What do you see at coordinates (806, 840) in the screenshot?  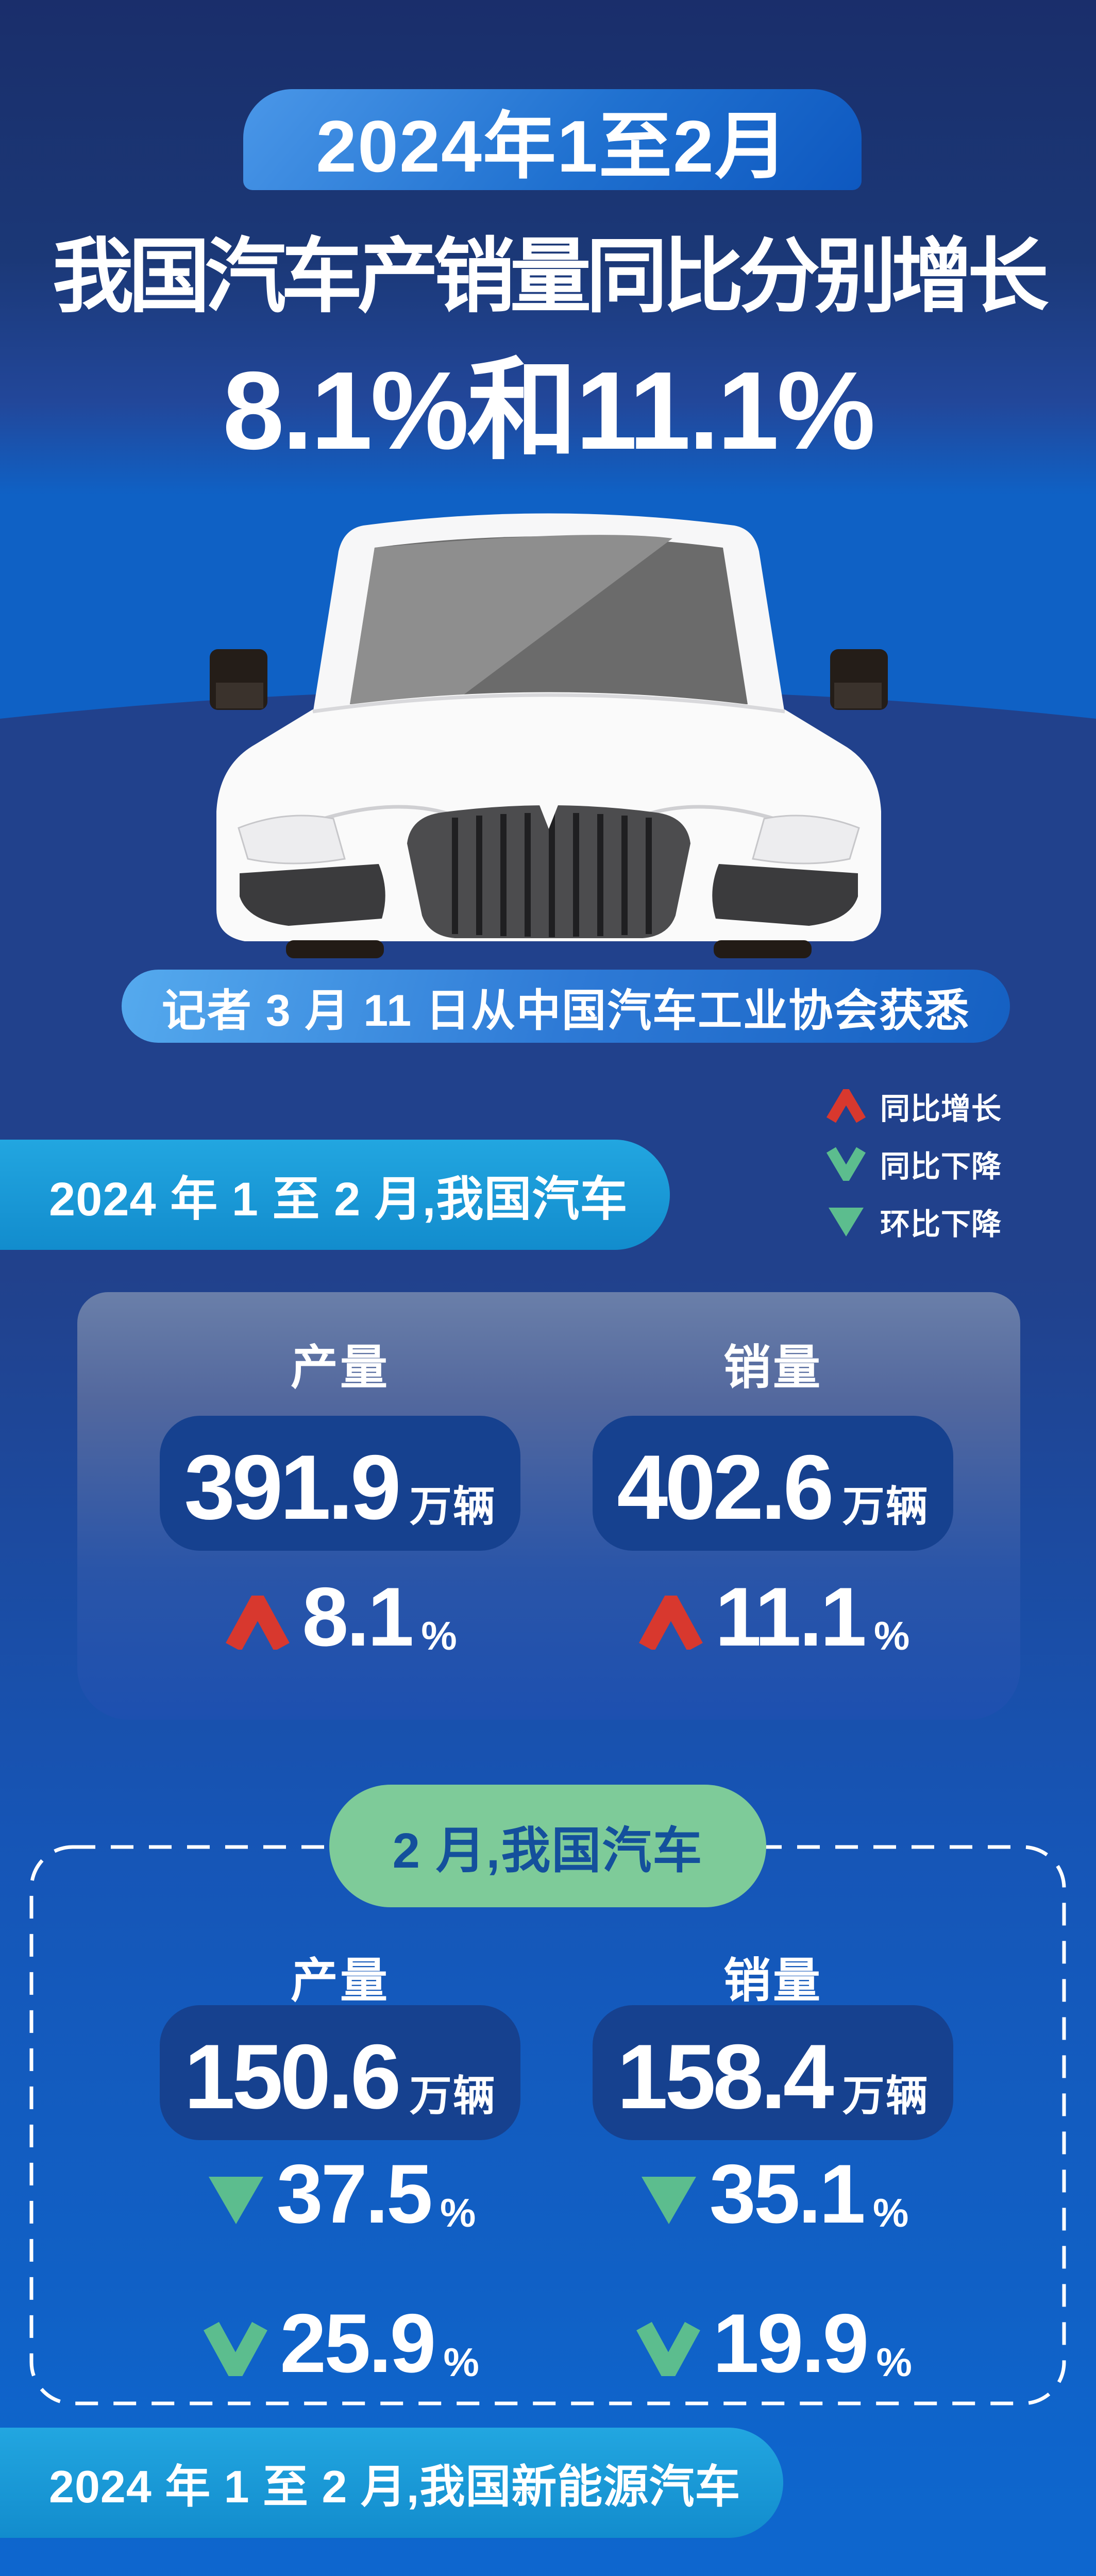 I see `car-headlight-right` at bounding box center [806, 840].